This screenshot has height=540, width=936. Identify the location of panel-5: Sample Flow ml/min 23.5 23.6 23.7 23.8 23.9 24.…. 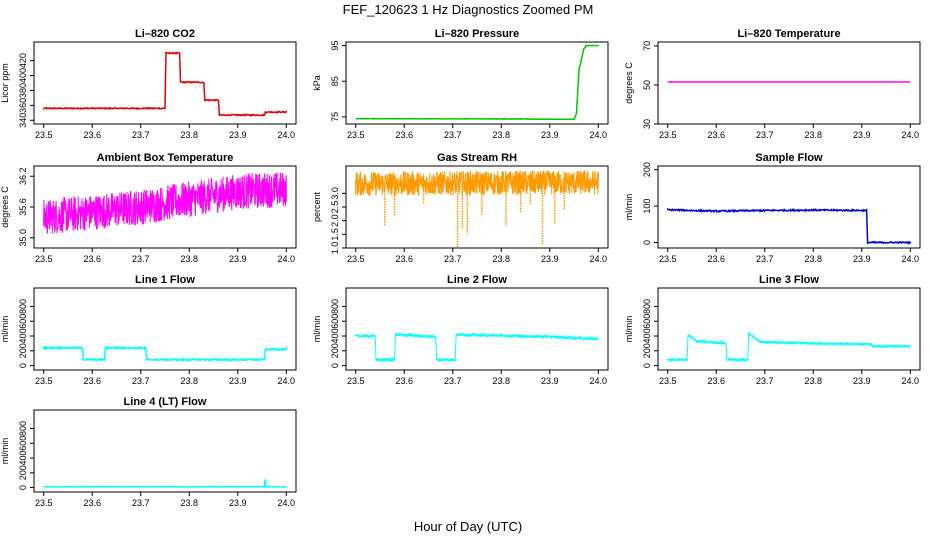
(772, 208).